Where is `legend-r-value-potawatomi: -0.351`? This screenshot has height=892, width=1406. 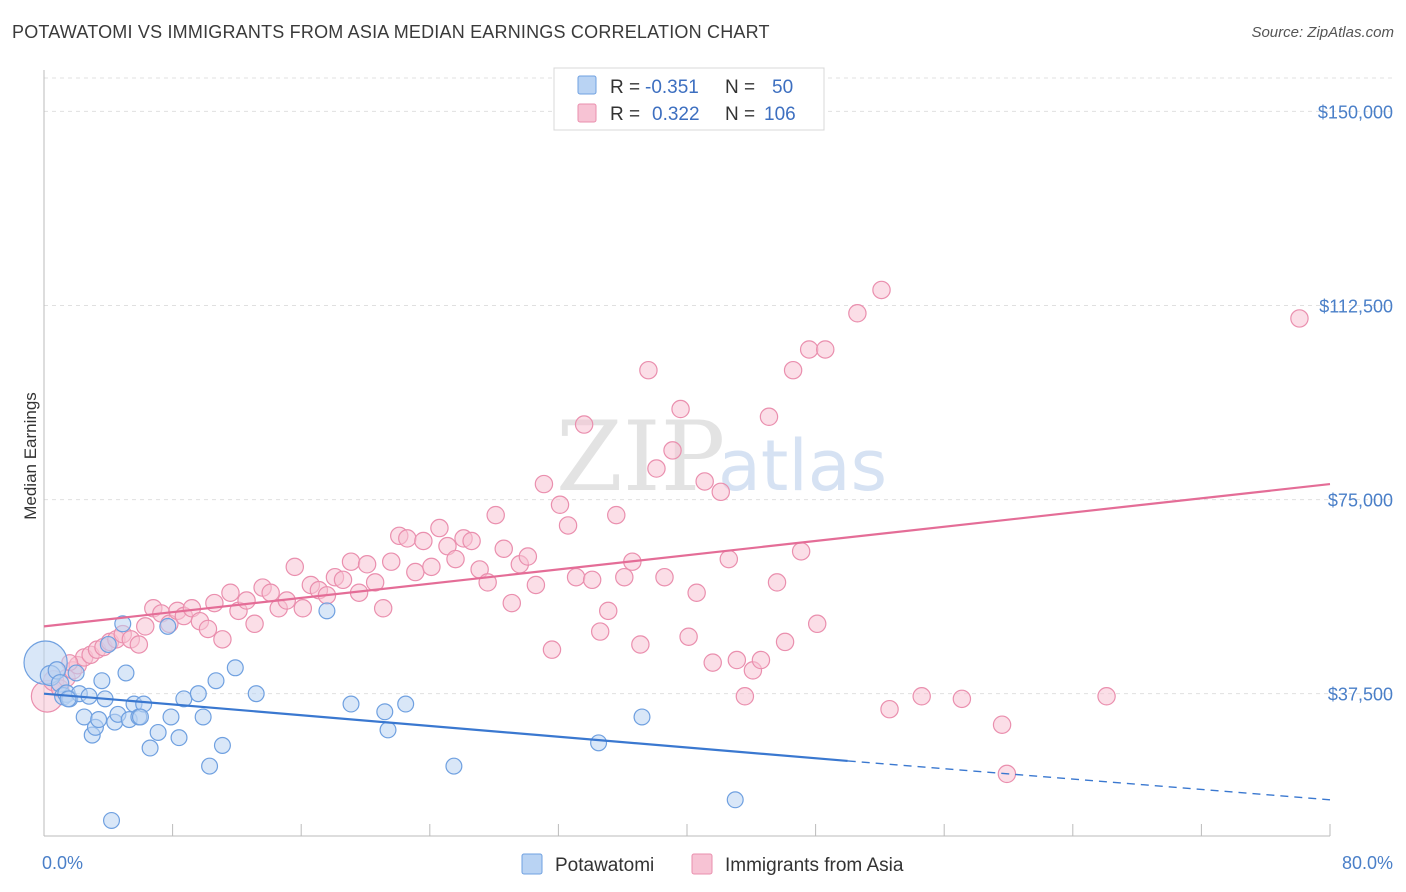
legend-r-value-potawatomi: -0.351 is located at coordinates (672, 87).